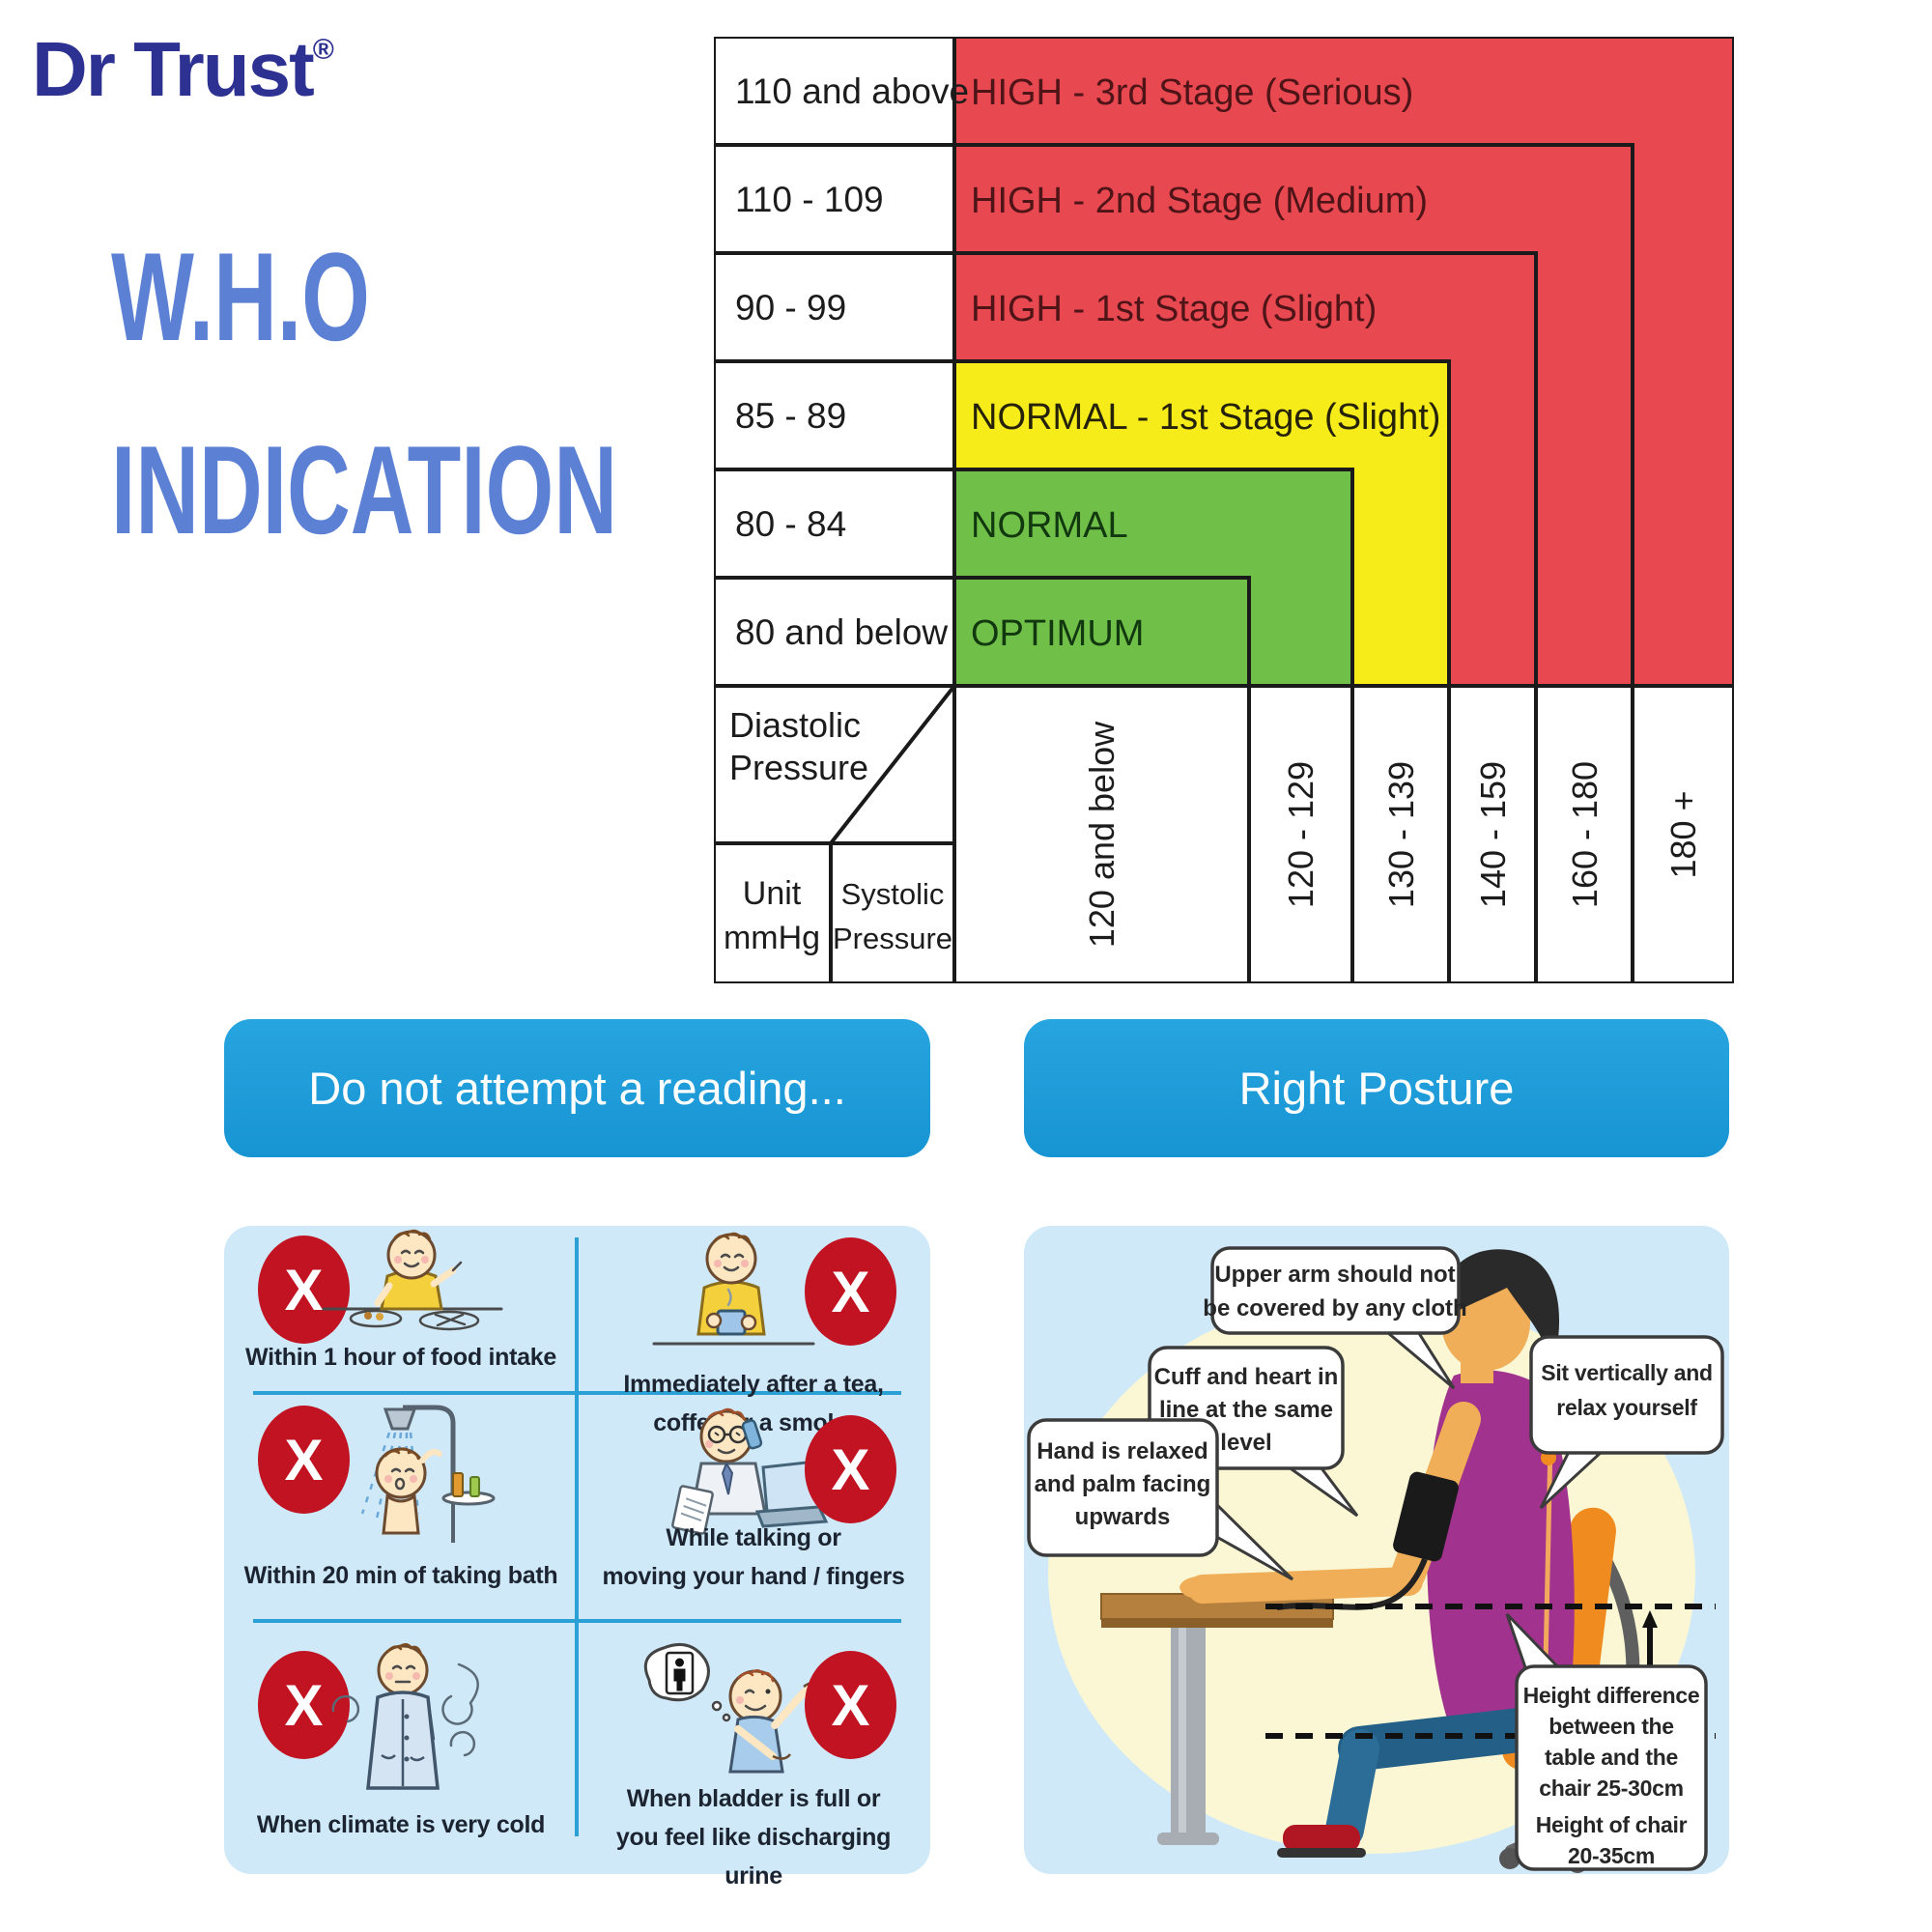  I want to click on diastolic-label: 80 - 84, so click(790, 524).